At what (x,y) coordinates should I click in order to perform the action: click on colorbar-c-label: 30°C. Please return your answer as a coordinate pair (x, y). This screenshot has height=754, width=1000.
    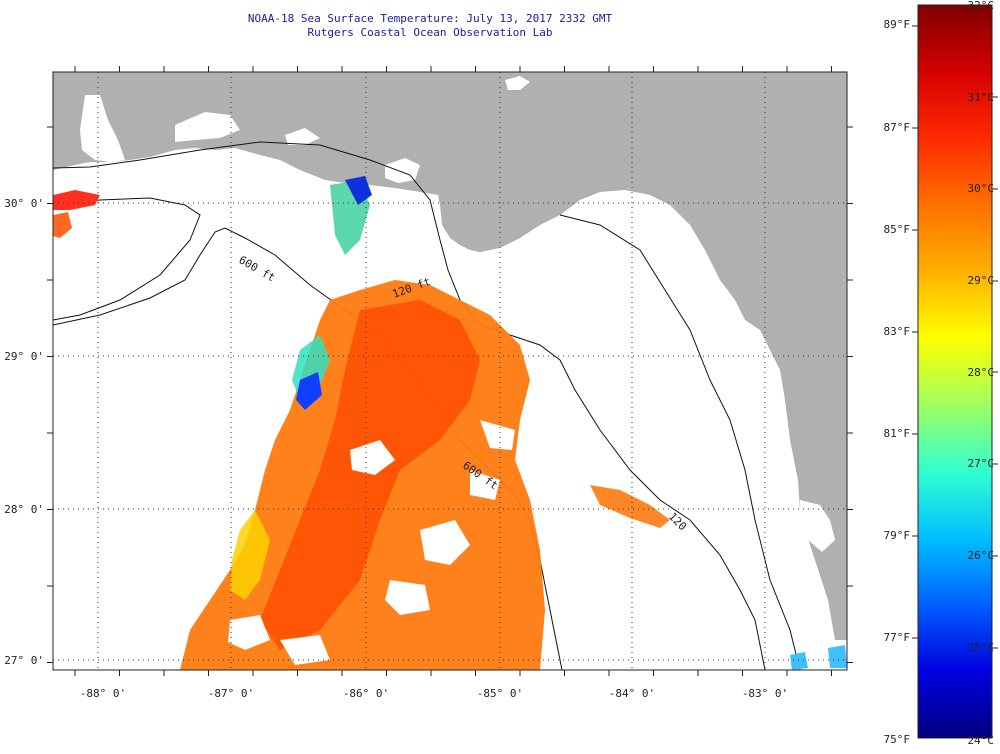
    Looking at the image, I should click on (981, 188).